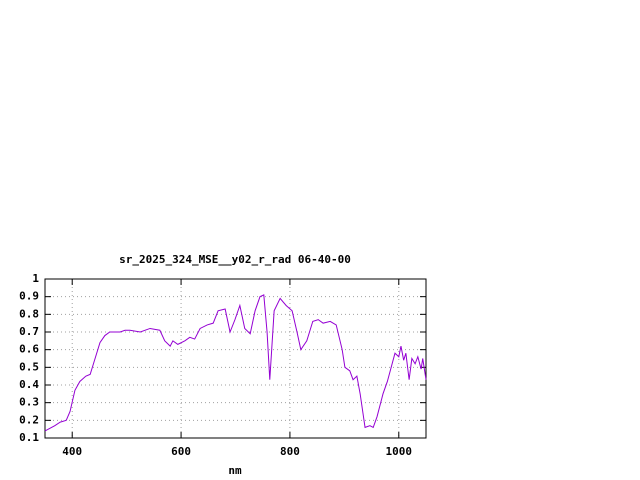 This screenshot has width=640, height=480. I want to click on y-tick-label: 0.3, so click(29, 402).